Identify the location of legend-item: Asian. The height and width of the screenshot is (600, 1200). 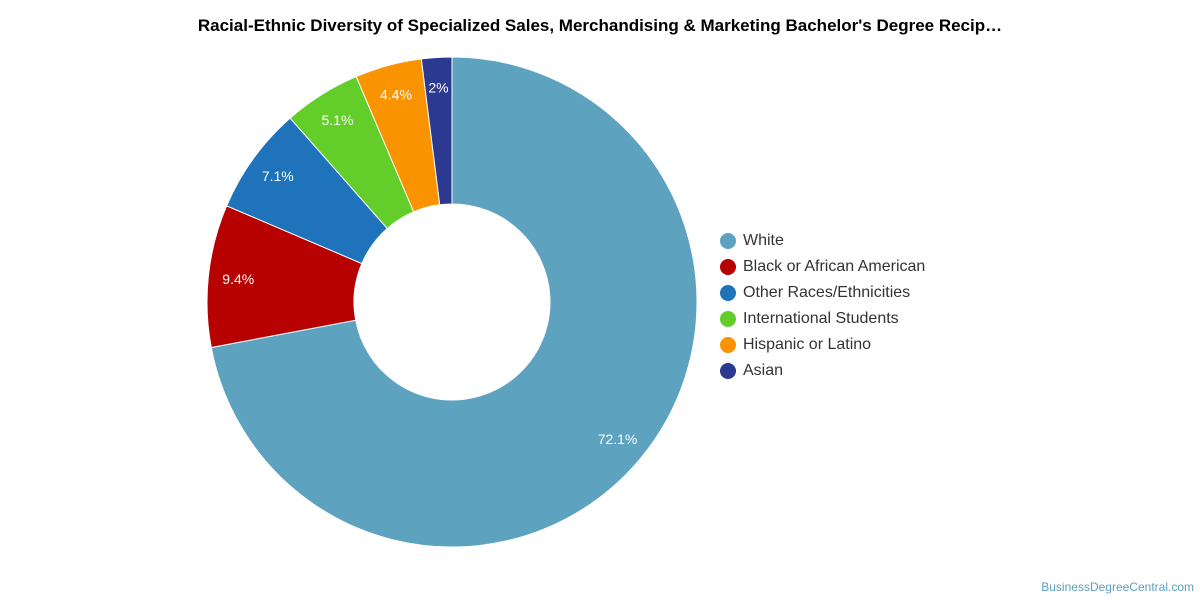
(822, 371).